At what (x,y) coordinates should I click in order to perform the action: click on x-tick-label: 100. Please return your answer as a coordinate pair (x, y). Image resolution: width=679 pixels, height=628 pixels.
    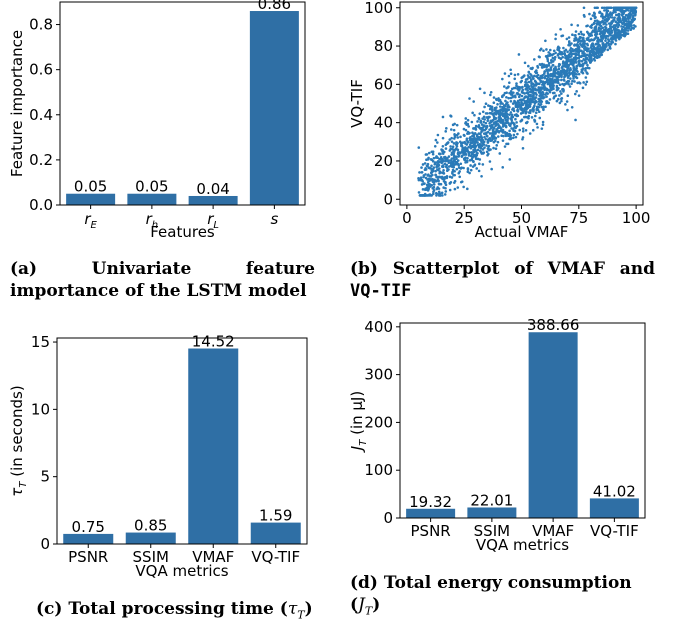
    Looking at the image, I should click on (636, 218).